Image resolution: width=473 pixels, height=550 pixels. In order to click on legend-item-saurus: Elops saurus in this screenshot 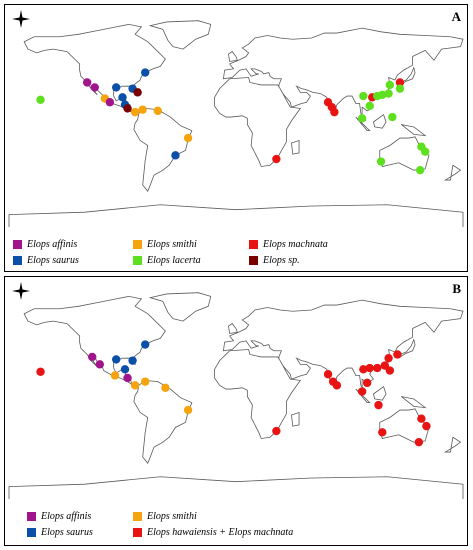, I will do `click(46, 260)`.